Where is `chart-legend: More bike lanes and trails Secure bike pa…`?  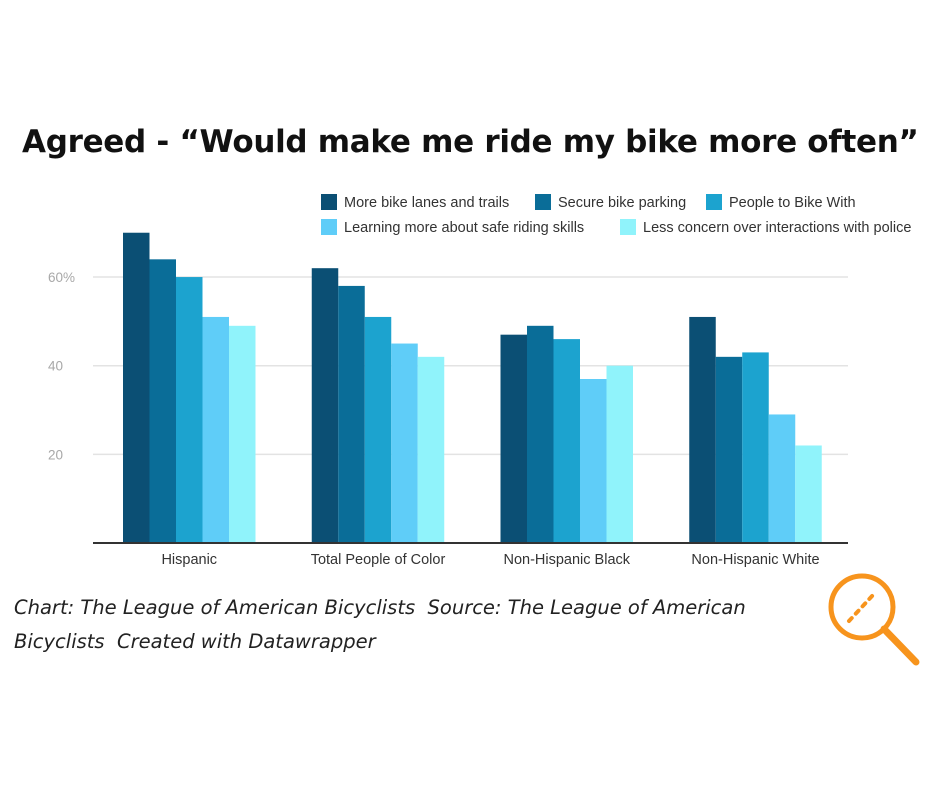
chart-legend: More bike lanes and trails Secure bike pa… is located at coordinates (616, 215).